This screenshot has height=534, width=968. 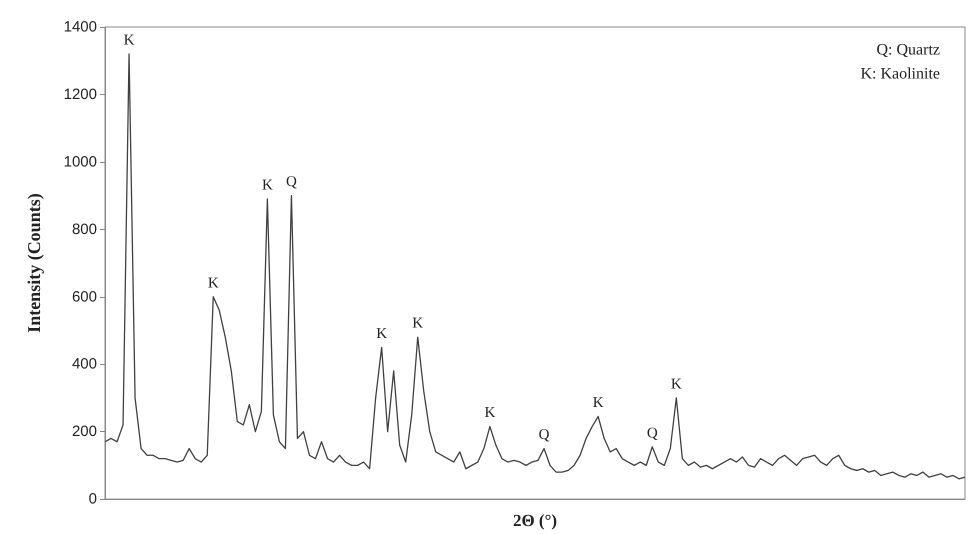 I want to click on y-tick-label: 400, so click(x=84, y=364).